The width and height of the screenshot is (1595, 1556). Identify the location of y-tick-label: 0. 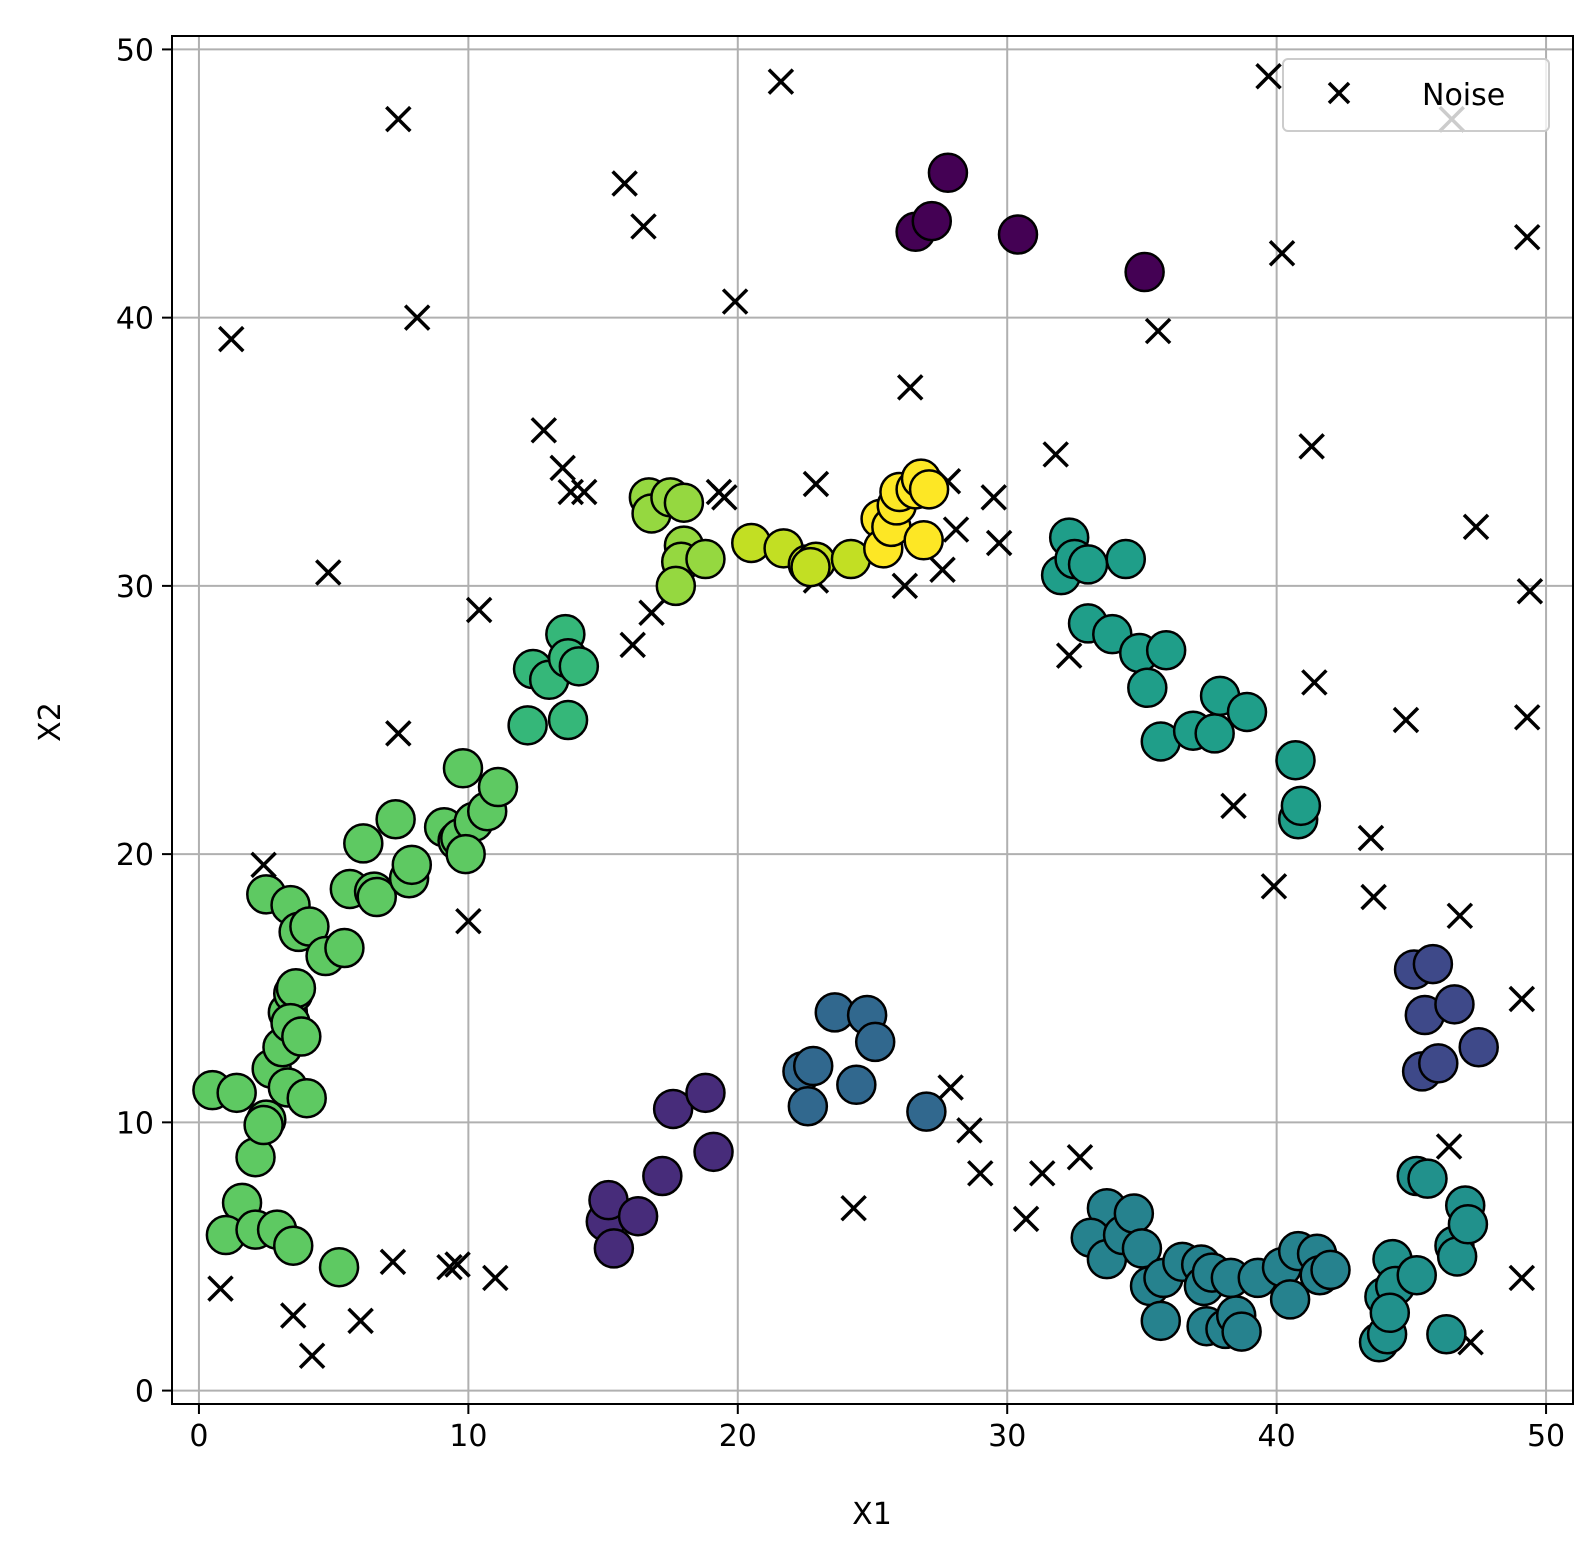
(144, 1392).